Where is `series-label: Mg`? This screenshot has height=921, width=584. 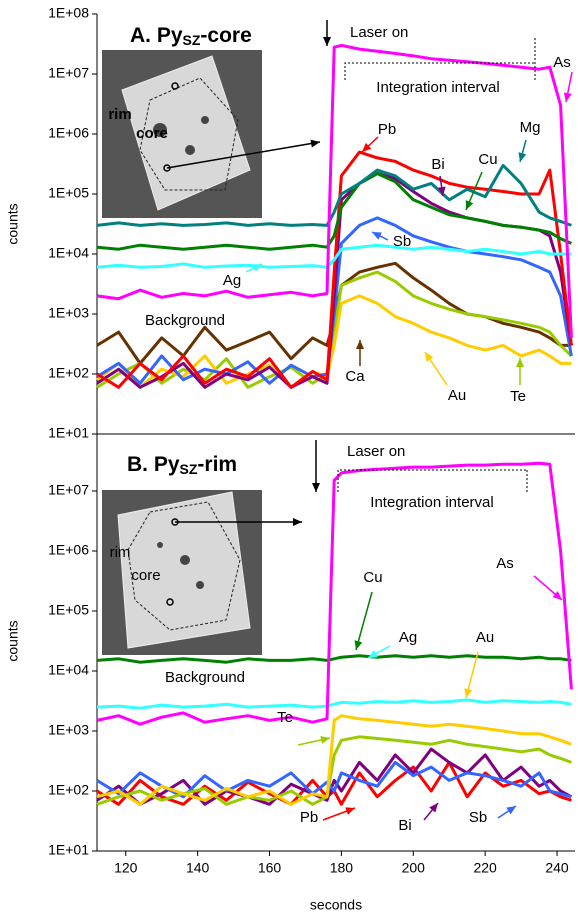
series-label: Mg is located at coordinates (530, 127).